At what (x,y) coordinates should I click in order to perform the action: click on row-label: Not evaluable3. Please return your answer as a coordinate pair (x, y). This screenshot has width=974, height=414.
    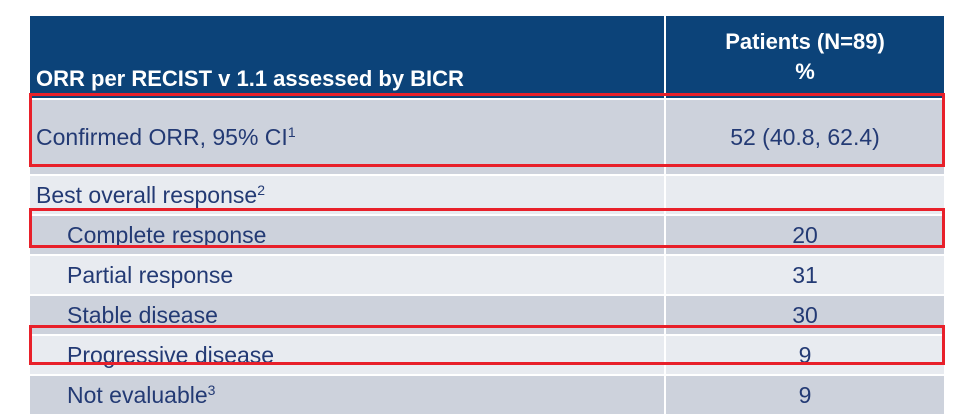
    Looking at the image, I should click on (347, 394).